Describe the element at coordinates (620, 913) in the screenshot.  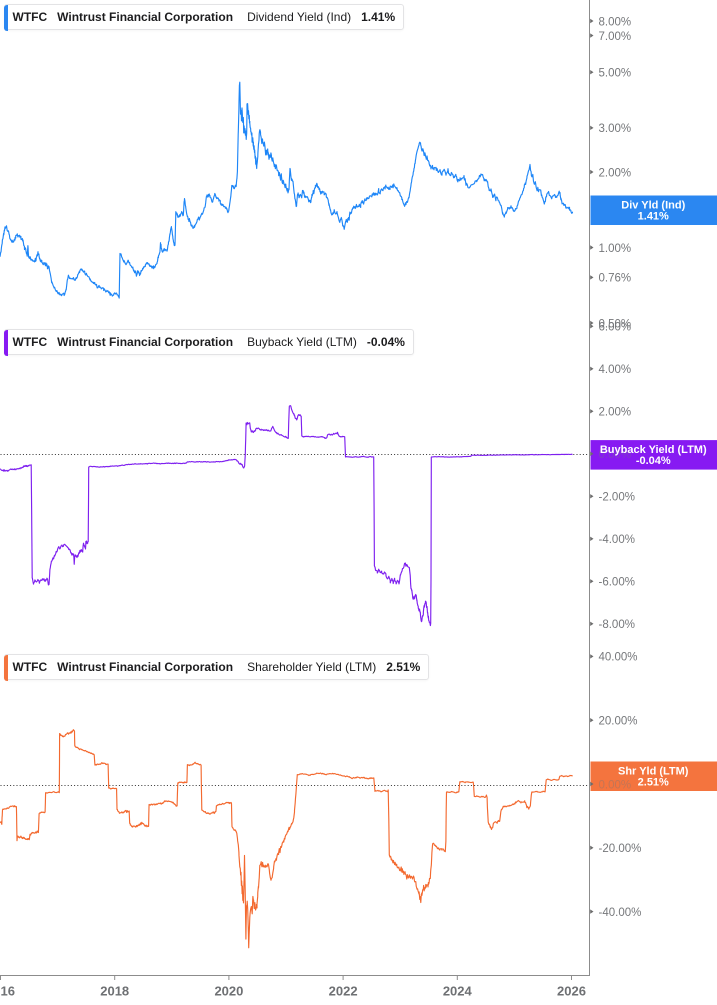
I see `svg-text: -40.00%` at that location.